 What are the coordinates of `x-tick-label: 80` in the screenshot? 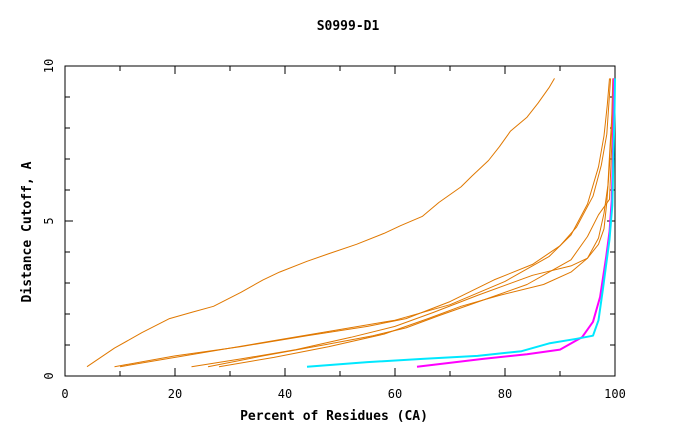 It's located at (505, 394).